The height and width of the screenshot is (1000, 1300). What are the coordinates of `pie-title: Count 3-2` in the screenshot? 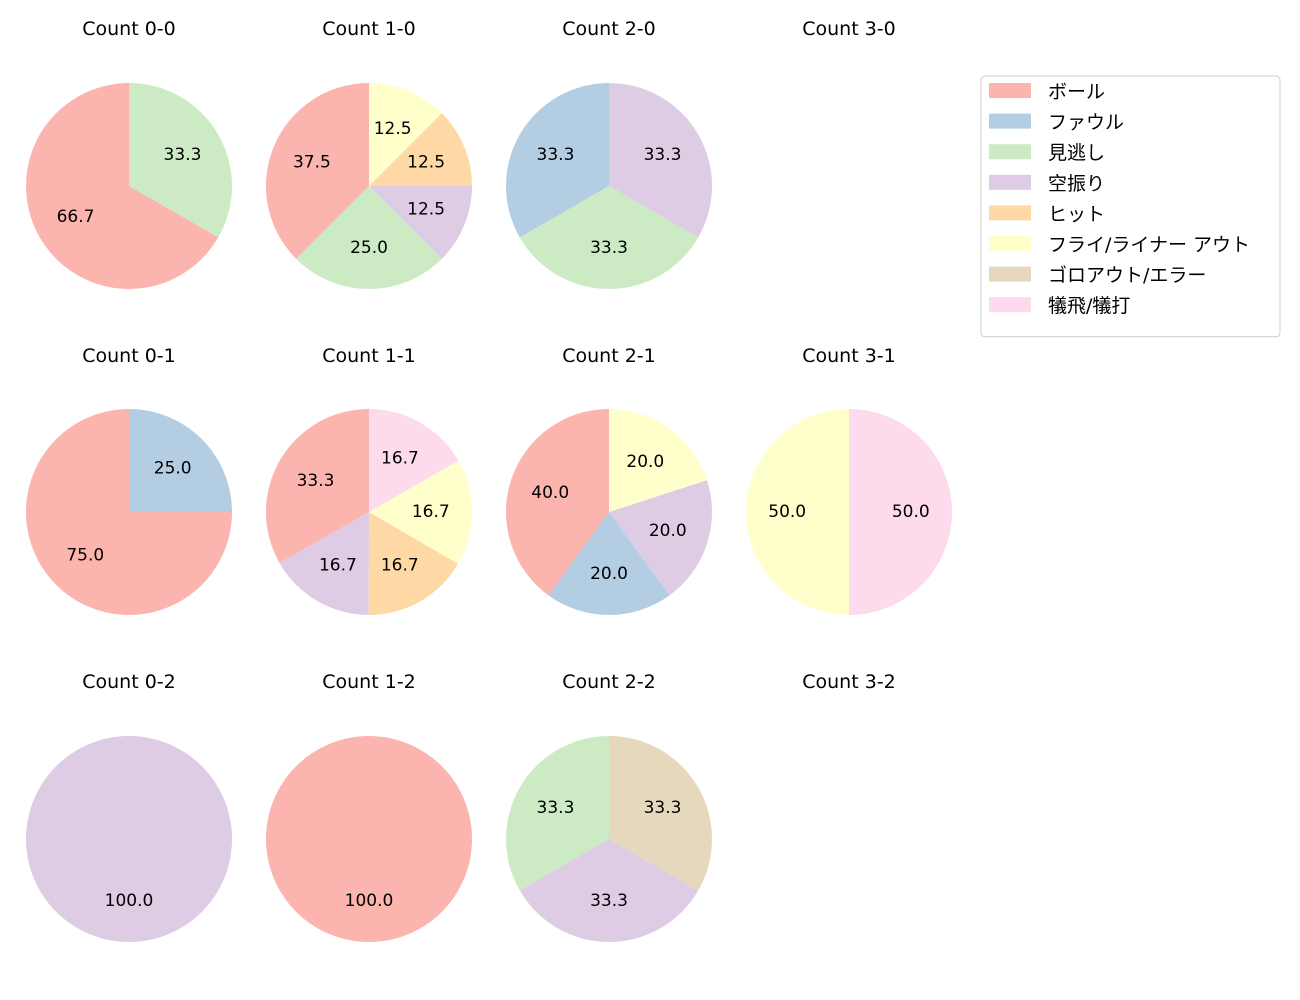 It's located at (849, 682).